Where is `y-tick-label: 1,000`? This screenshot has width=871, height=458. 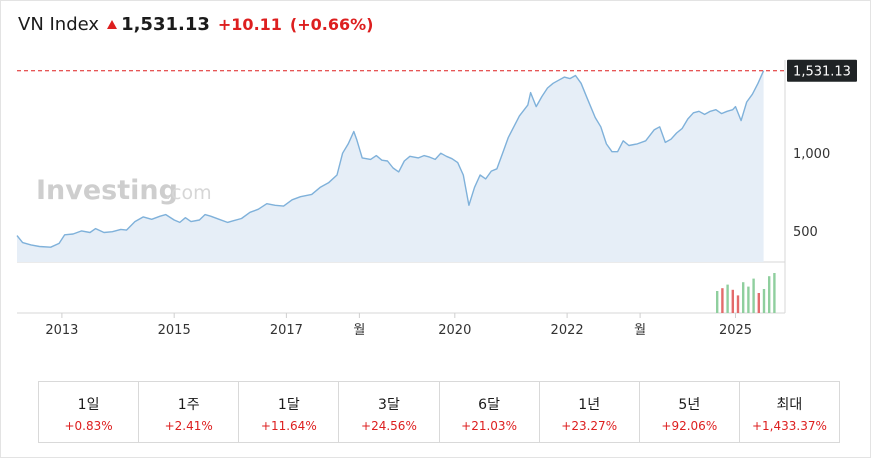 y-tick-label: 1,000 is located at coordinates (811, 154).